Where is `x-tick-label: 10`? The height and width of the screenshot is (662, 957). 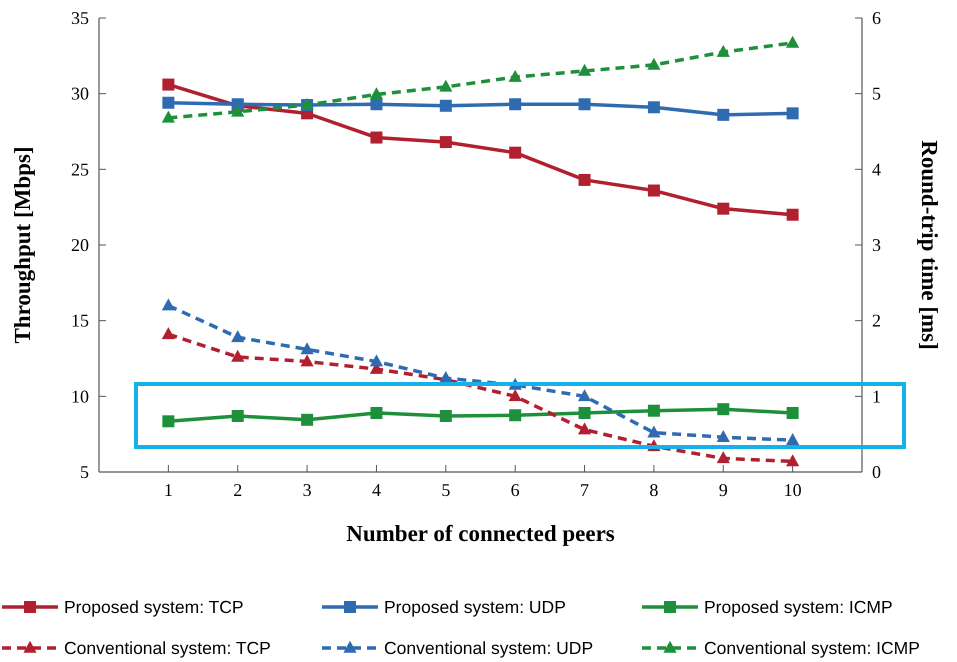
x-tick-label: 10 is located at coordinates (793, 490).